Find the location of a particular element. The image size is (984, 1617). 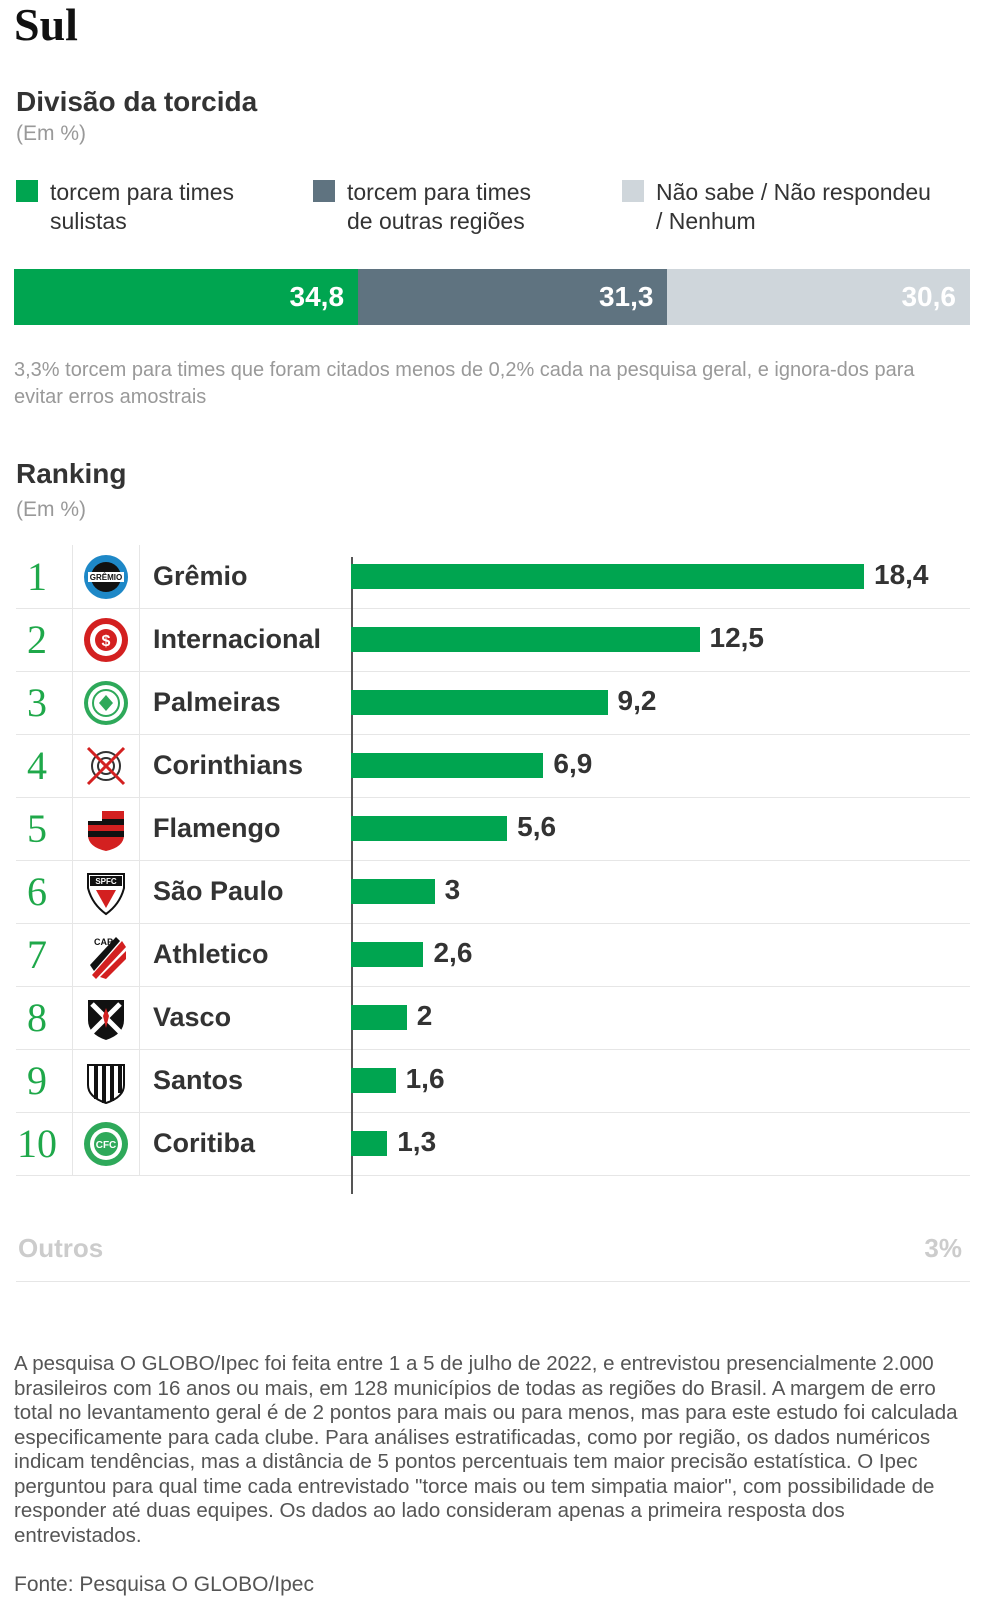

legend-label: torcem para times sulistas is located at coordinates (142, 206).